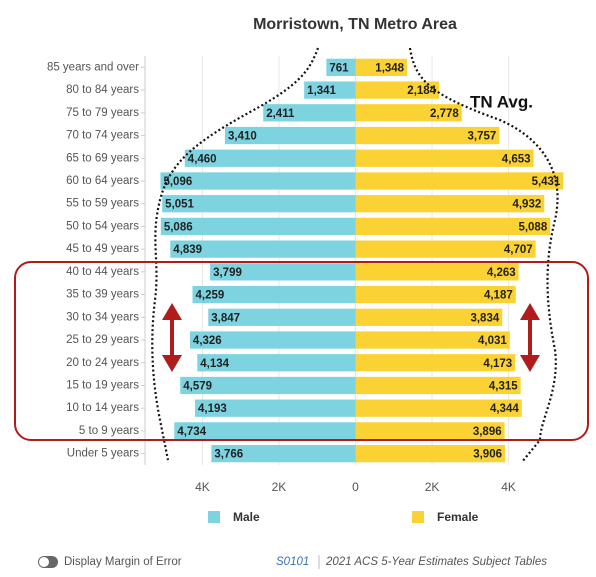  Describe the element at coordinates (102, 158) in the screenshot. I see `y-tick-label: 65 to 69 years` at that location.